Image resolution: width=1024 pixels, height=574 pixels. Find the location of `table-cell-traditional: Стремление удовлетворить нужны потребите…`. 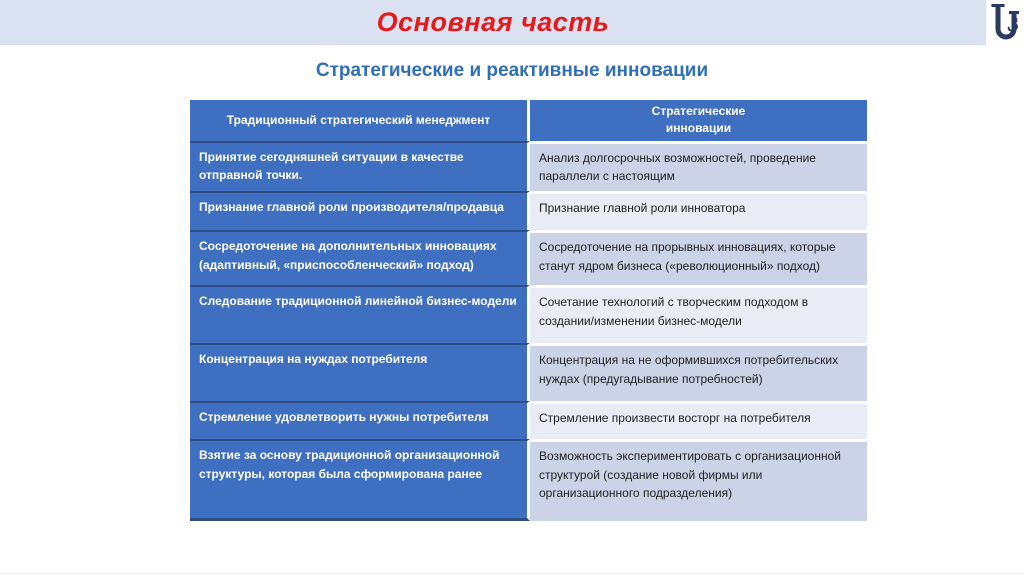

table-cell-traditional: Стремление удовлетворить нужны потребите… is located at coordinates (360, 419).